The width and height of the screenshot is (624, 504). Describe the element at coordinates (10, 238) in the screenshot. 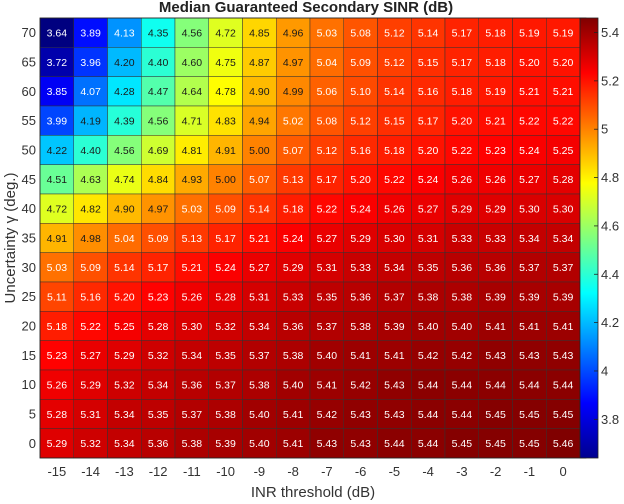

I see `y-axis-label: Uncertainty γ (deg.)` at that location.